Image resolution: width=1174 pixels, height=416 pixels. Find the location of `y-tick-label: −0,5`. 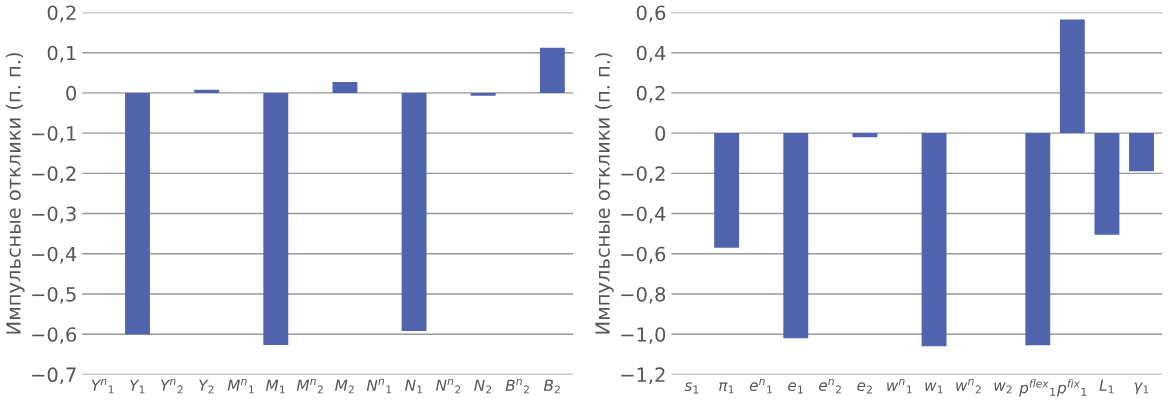

y-tick-label: −0,5 is located at coordinates (54, 295).